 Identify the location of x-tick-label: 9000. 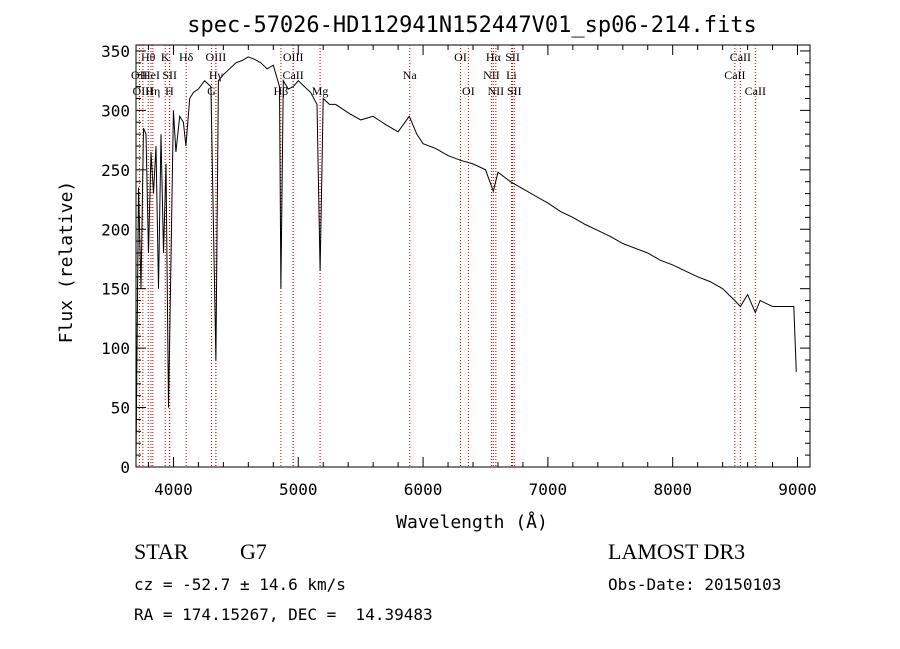
(797, 489).